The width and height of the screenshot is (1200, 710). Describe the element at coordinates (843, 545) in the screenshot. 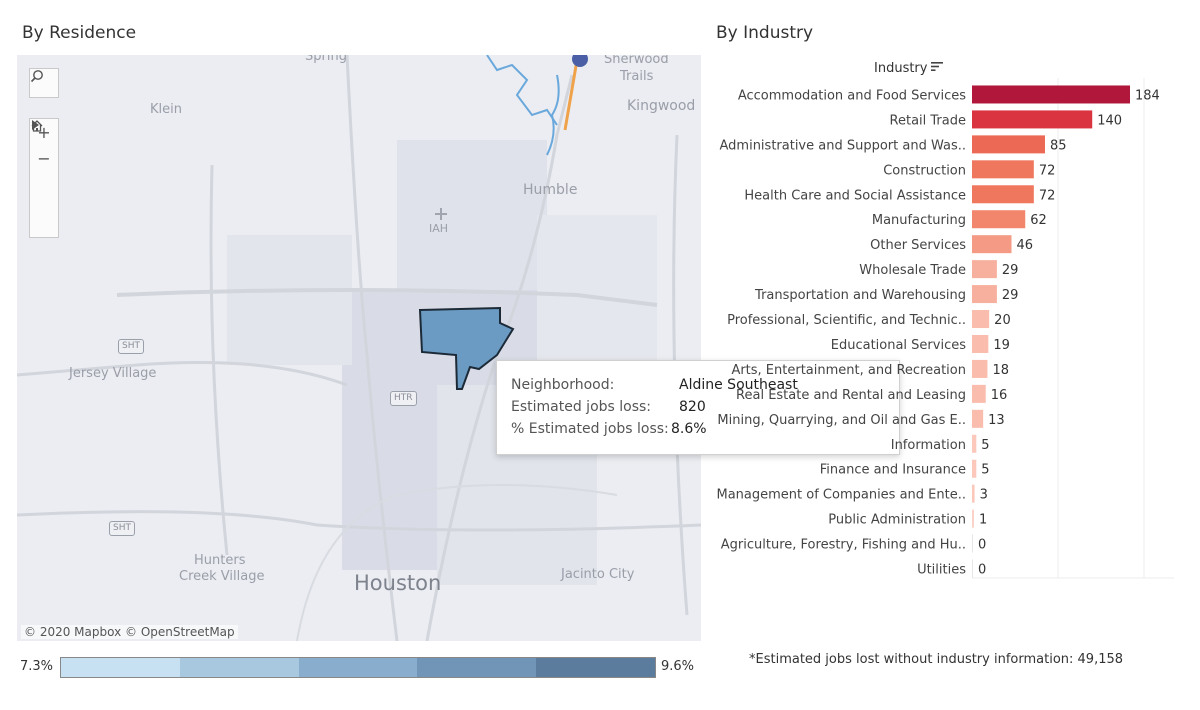

I see `category-label: Agriculture, Forestry, Fishing and Hu..` at that location.